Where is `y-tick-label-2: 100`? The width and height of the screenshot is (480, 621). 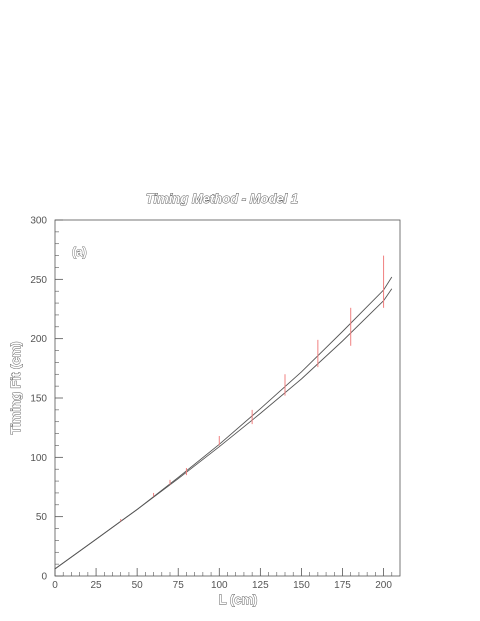
y-tick-label-2: 100 is located at coordinates (38, 458).